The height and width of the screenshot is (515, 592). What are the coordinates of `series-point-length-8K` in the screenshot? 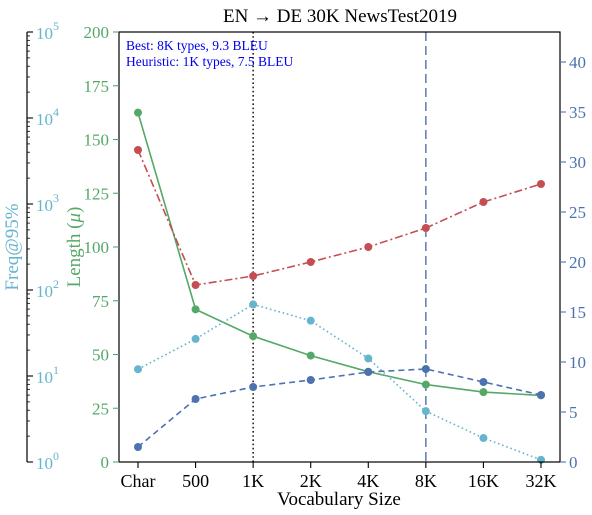 It's located at (425, 384).